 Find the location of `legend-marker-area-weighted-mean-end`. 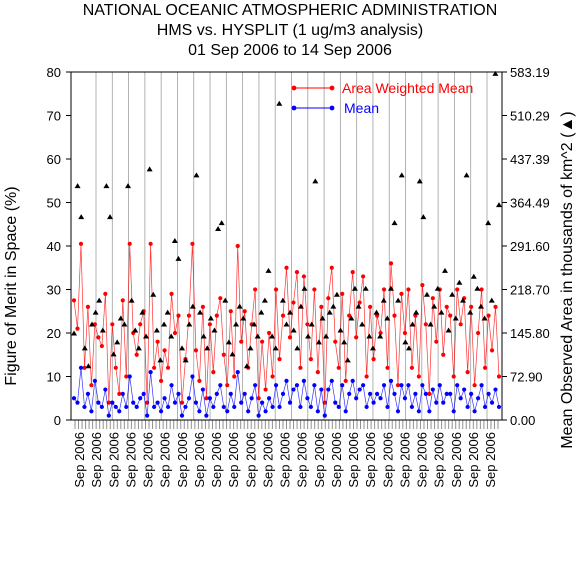

legend-marker-area-weighted-mean-end is located at coordinates (332, 88).